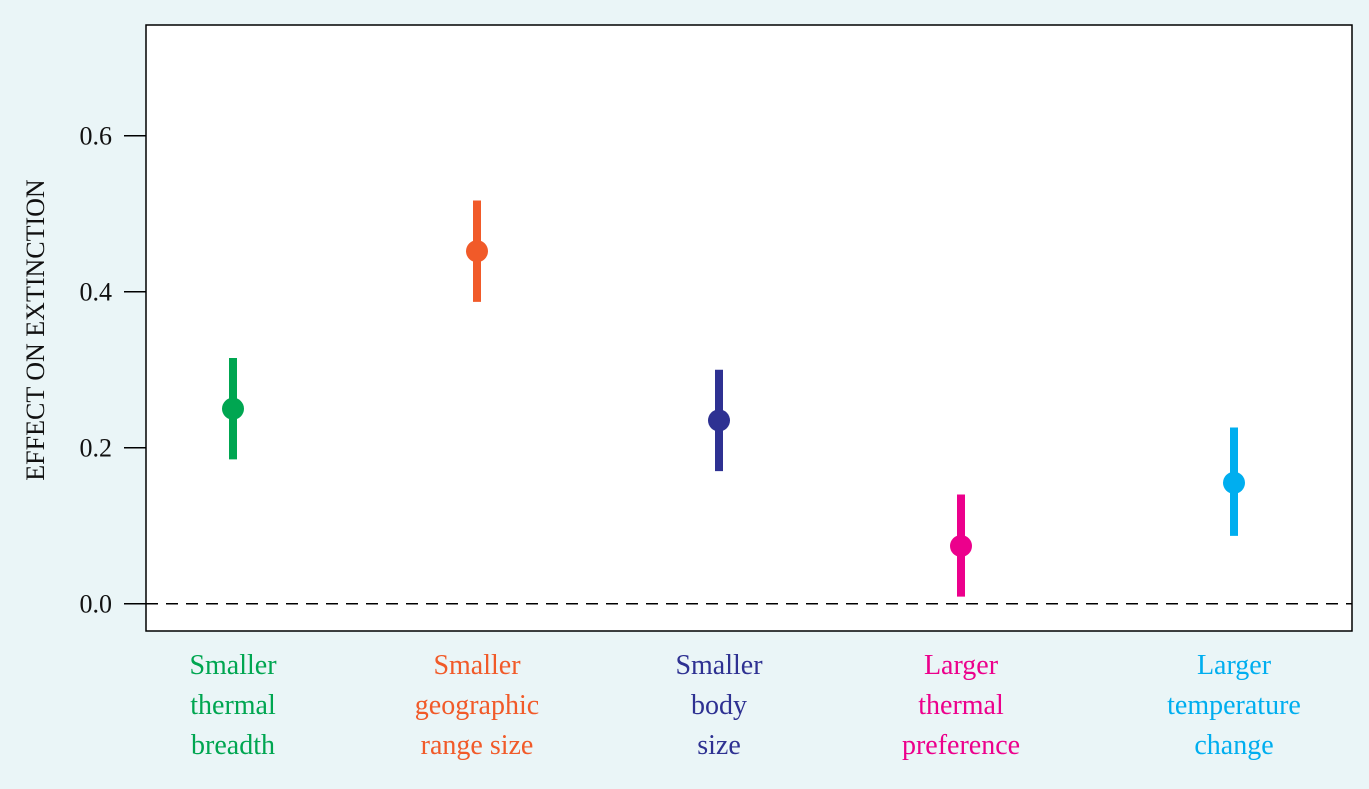 The image size is (1369, 789). I want to click on x-category-label-line: preference, so click(961, 745).